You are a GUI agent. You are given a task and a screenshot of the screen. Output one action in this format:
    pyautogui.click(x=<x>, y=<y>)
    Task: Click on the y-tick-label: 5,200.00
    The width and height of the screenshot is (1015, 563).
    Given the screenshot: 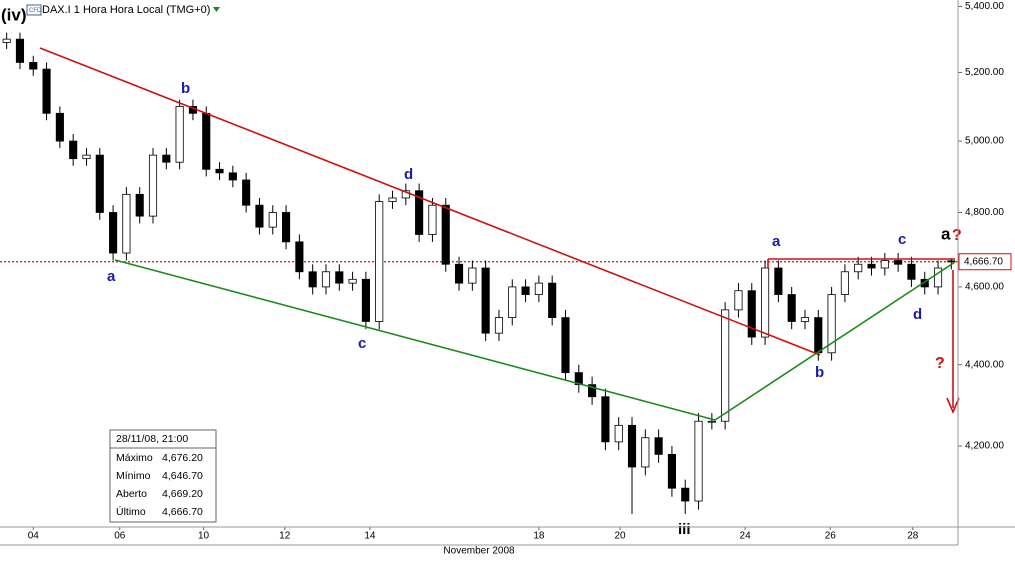 What is the action you would take?
    pyautogui.click(x=984, y=72)
    